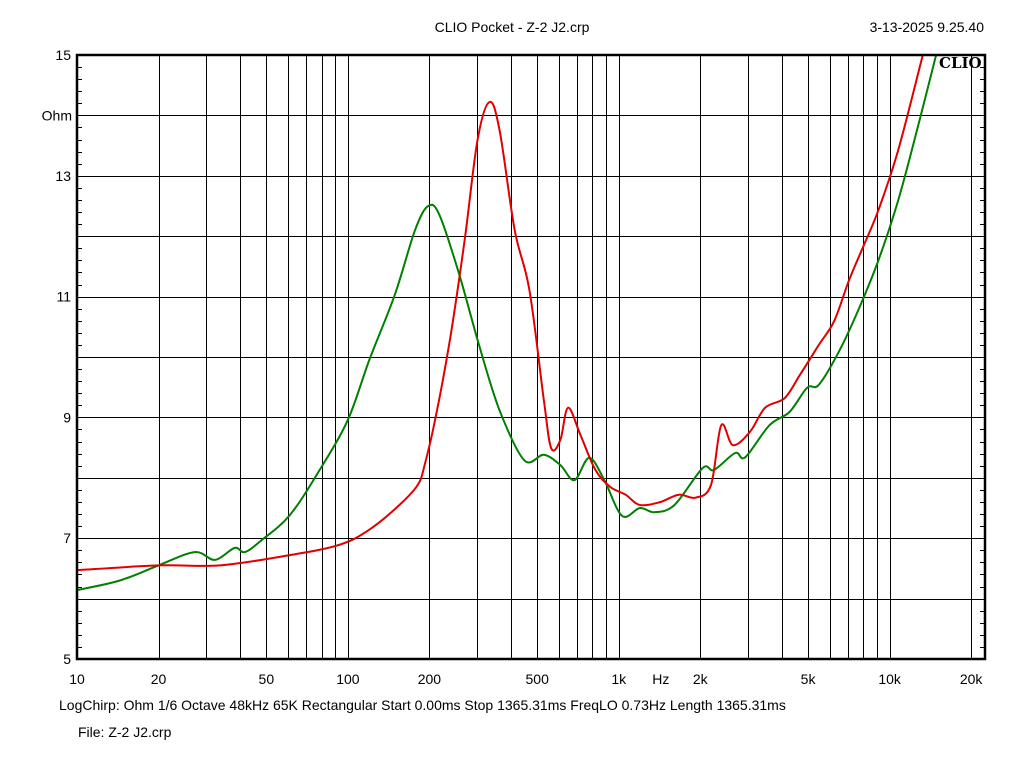 Image resolution: width=1024 pixels, height=768 pixels. What do you see at coordinates (348, 679) in the screenshot?
I see `x-tick-label: 100` at bounding box center [348, 679].